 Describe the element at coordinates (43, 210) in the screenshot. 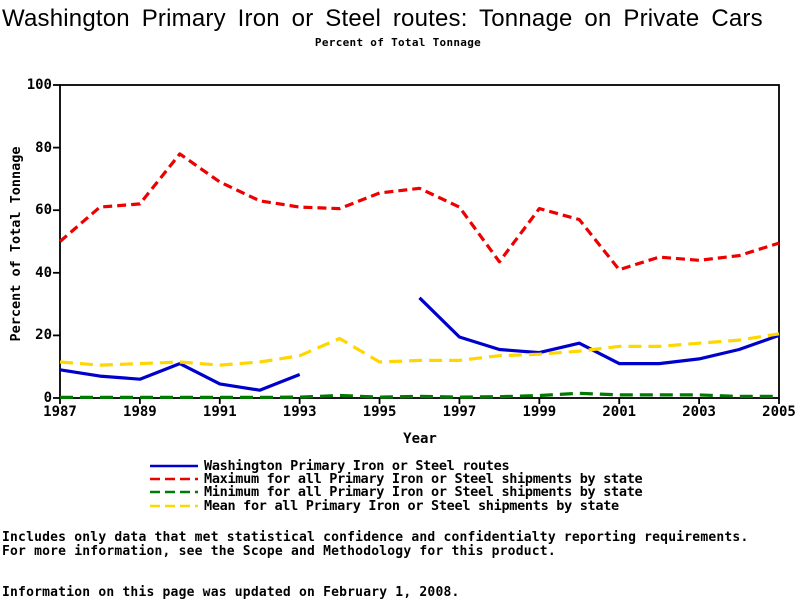

I see `y-tick-label: 60` at that location.